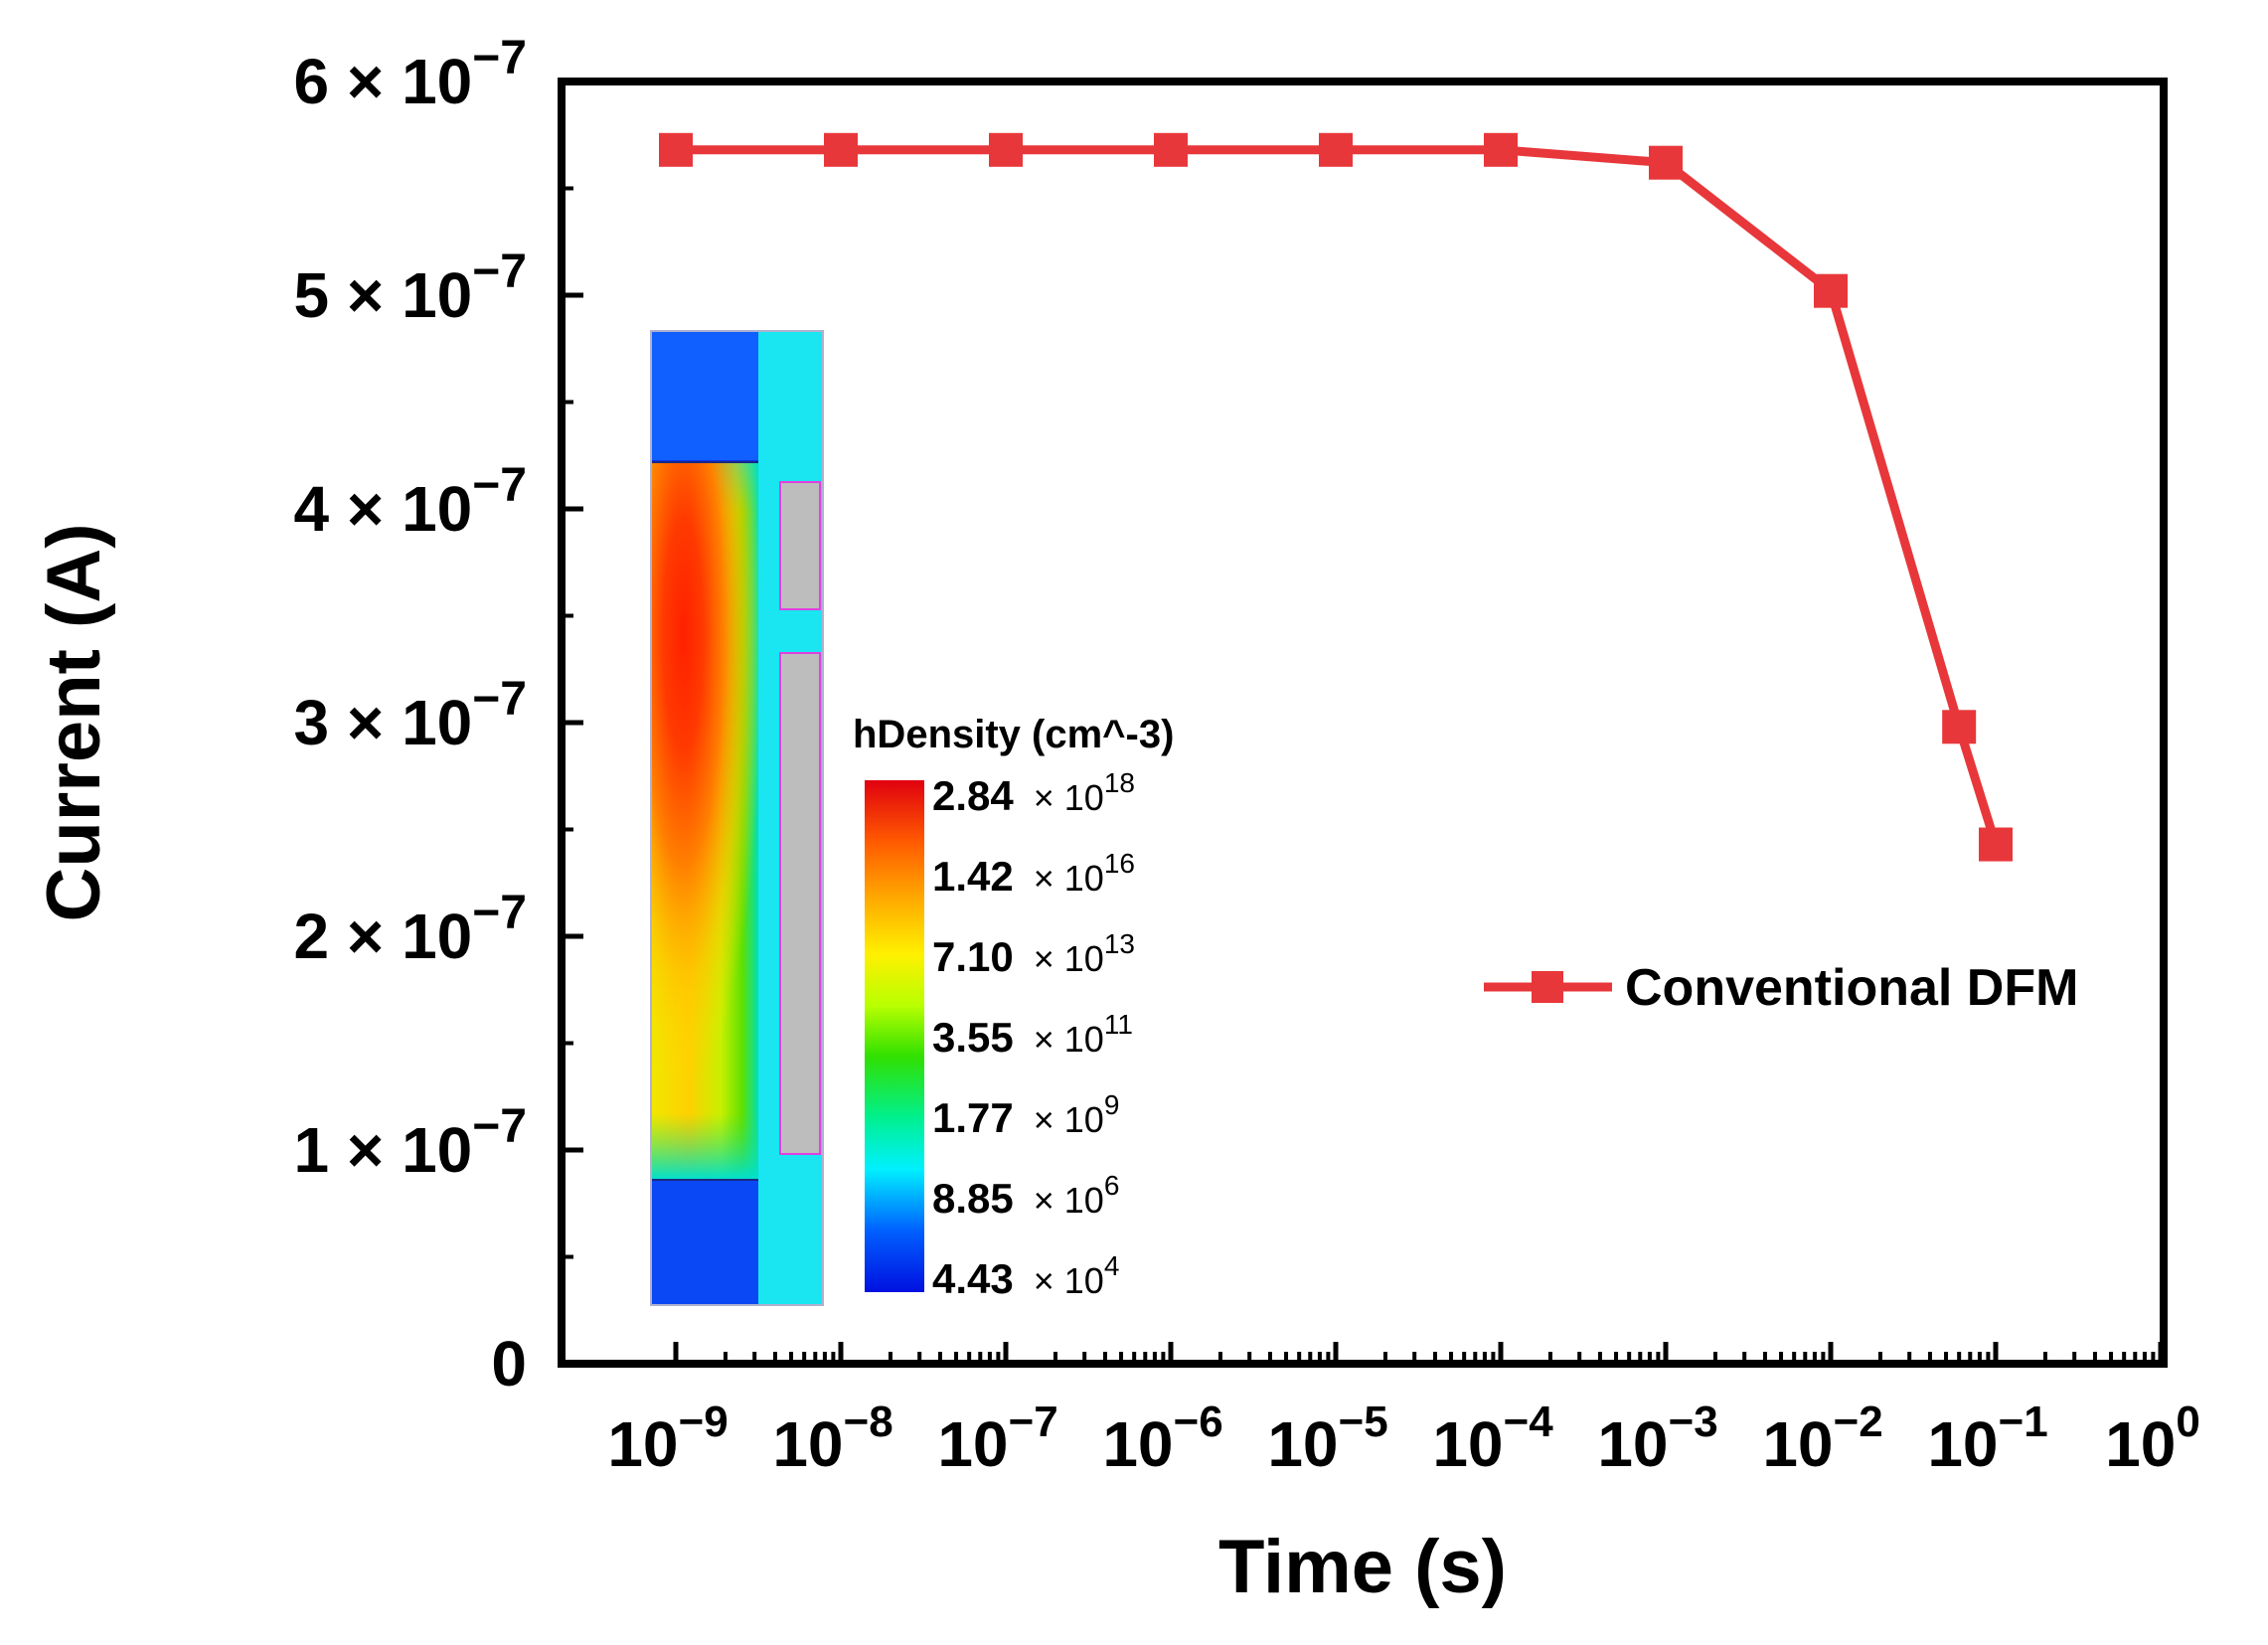 The height and width of the screenshot is (1645, 2268). I want to click on y-tick-mantissa: 5 × 10, so click(384, 295).